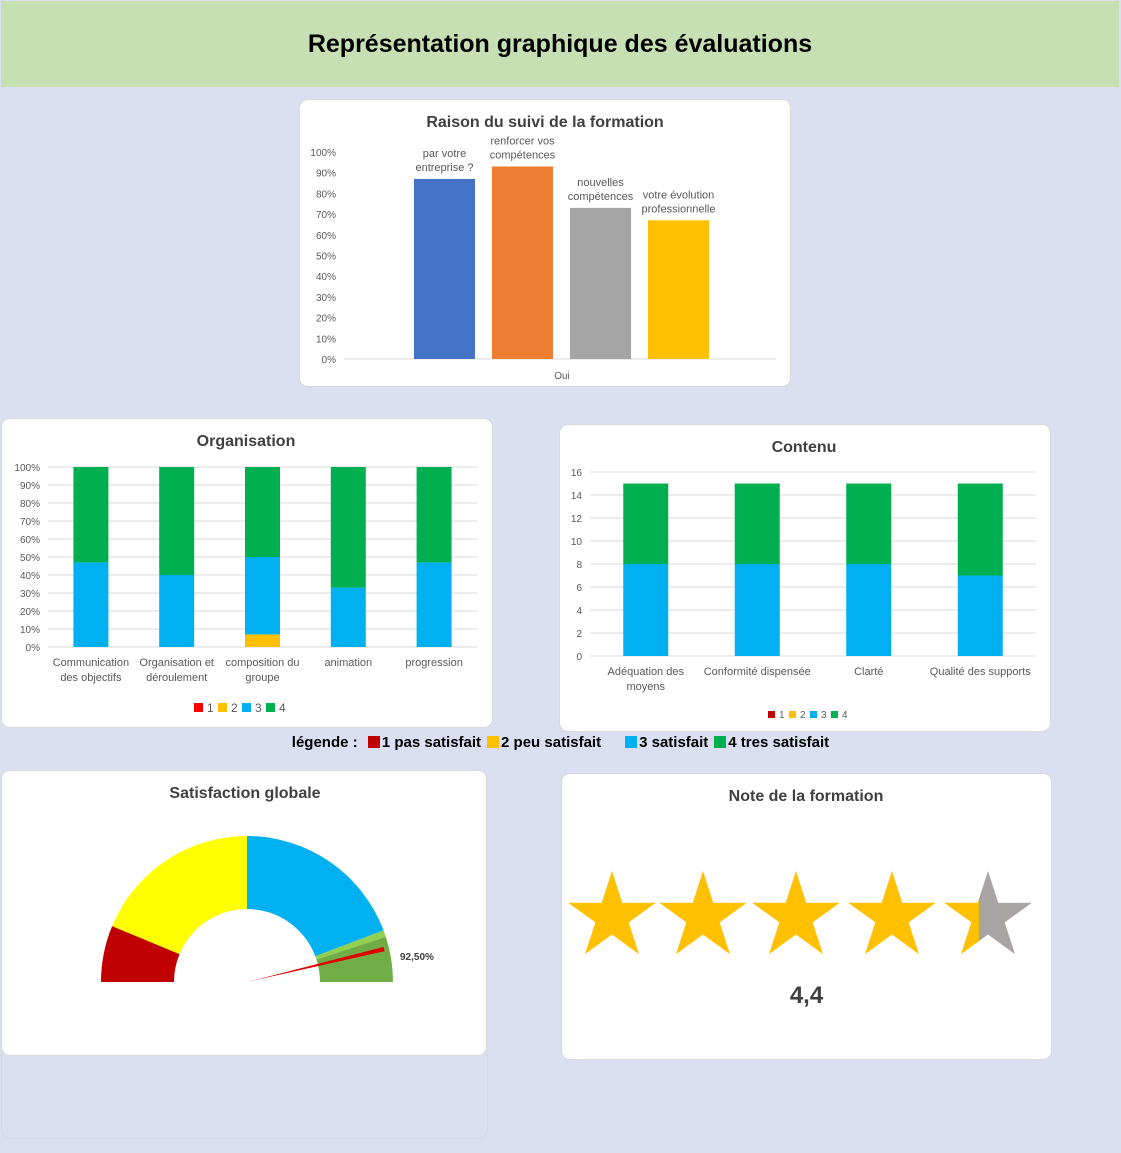 The width and height of the screenshot is (1121, 1153). What do you see at coordinates (824, 715) in the screenshot?
I see `legend-label: 3` at bounding box center [824, 715].